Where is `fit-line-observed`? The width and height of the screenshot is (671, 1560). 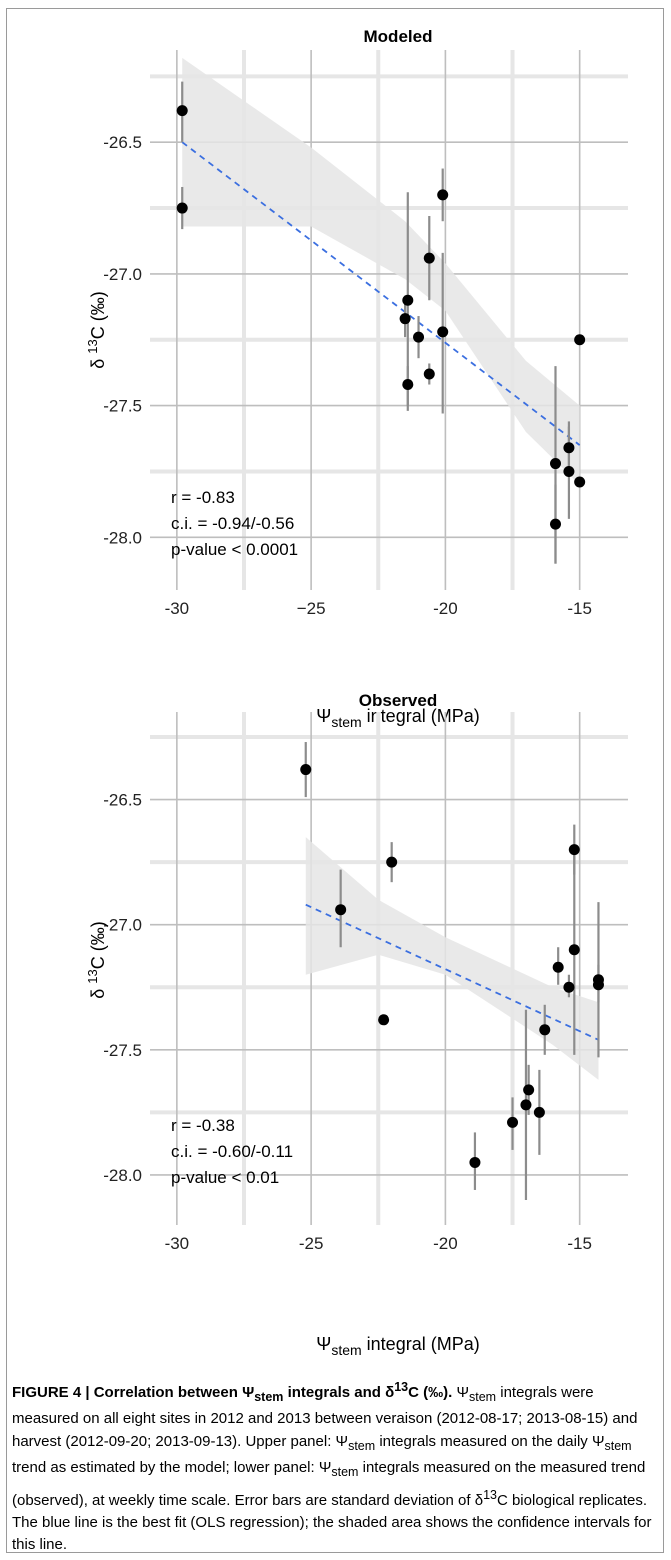
fit-line-observed is located at coordinates (452, 972).